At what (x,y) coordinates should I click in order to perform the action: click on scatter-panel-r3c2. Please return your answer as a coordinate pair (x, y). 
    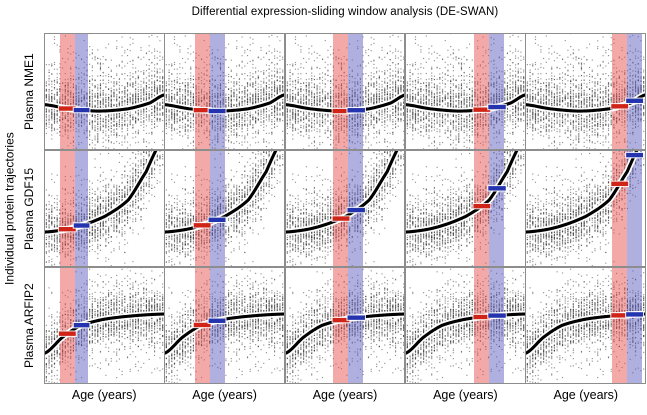
    Looking at the image, I should click on (225, 325).